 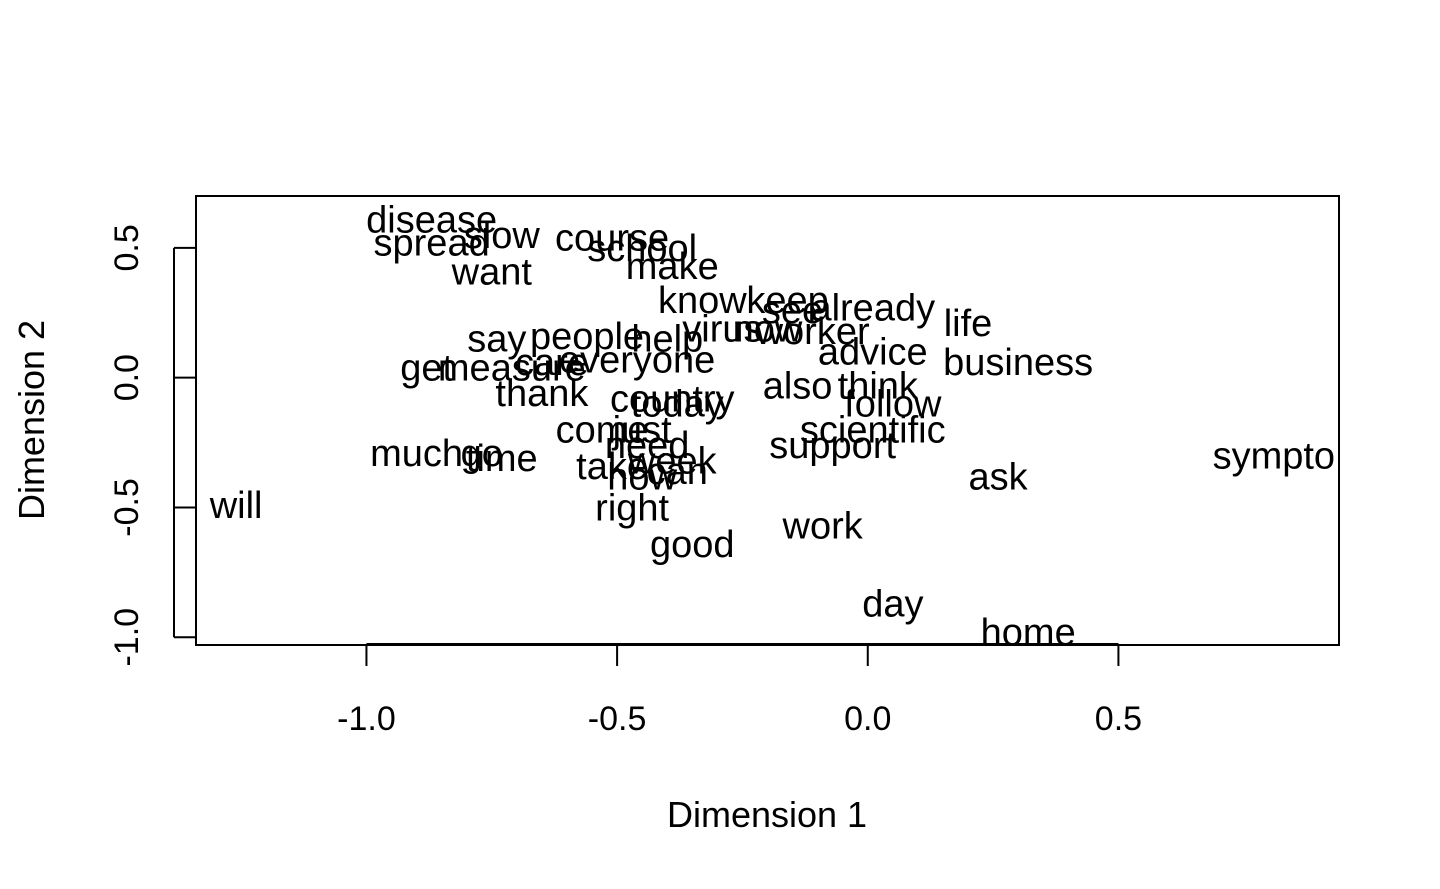 I want to click on word-label: day, so click(x=892, y=604).